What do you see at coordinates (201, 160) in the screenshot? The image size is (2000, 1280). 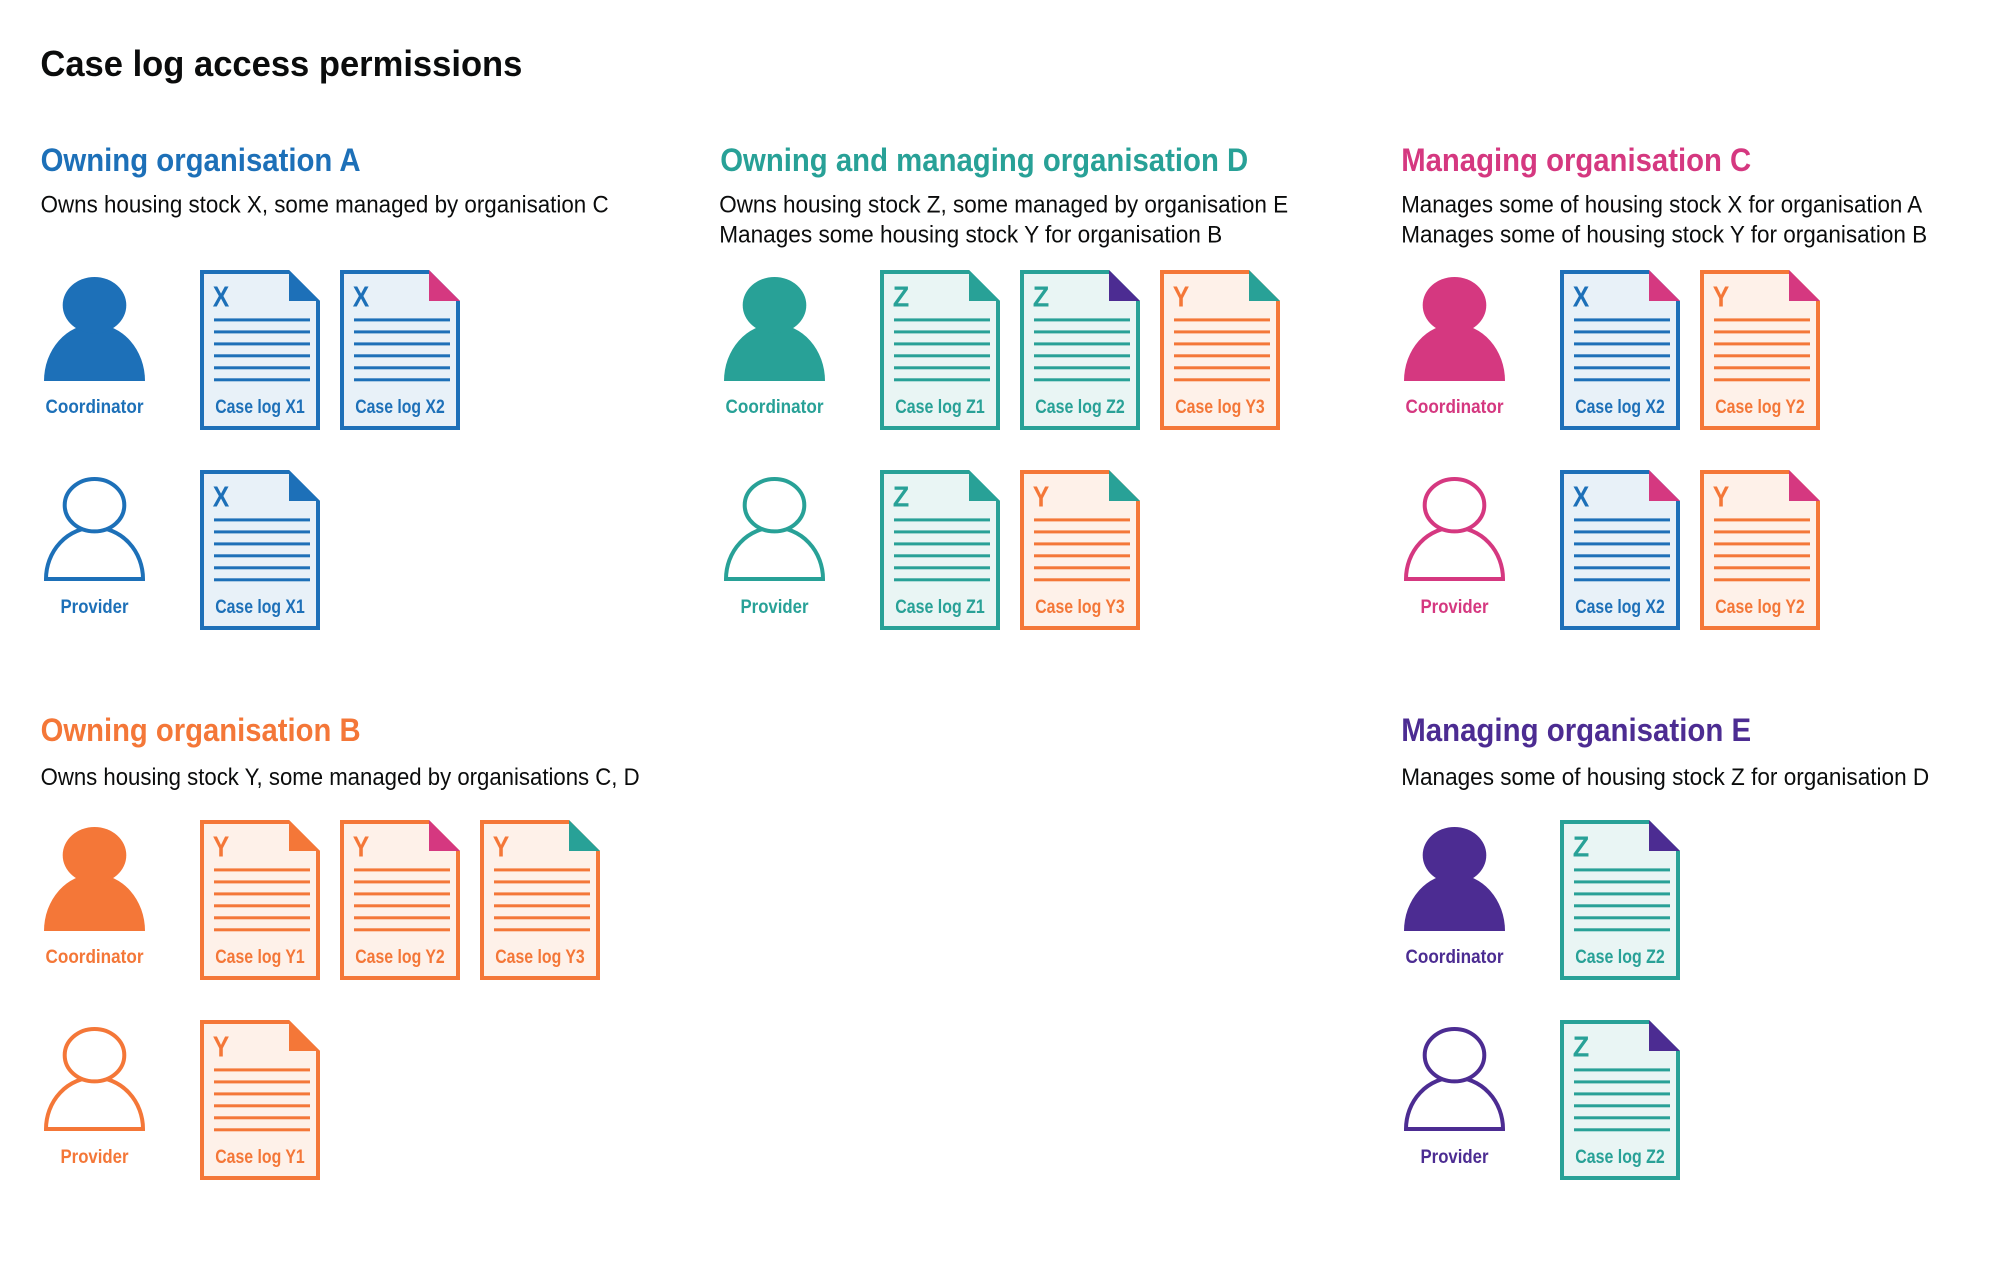 I see `svg-text: Owning organisation A` at bounding box center [201, 160].